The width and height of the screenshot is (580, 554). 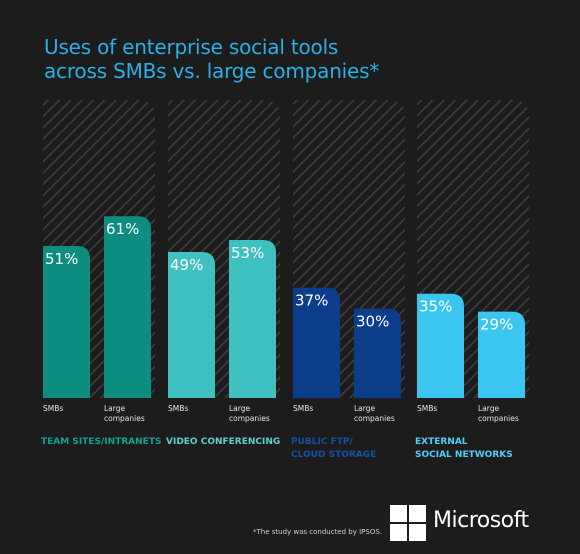 What do you see at coordinates (333, 448) in the screenshot?
I see `series-label: PUBLIC FTP/CLOUD STORAGE` at bounding box center [333, 448].